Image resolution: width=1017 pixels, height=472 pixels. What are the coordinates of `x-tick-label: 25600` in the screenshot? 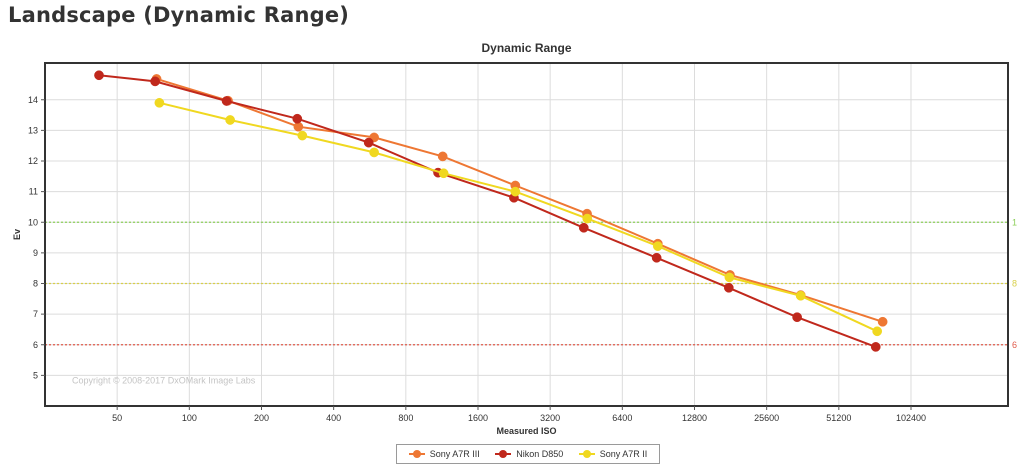 It's located at (766, 418).